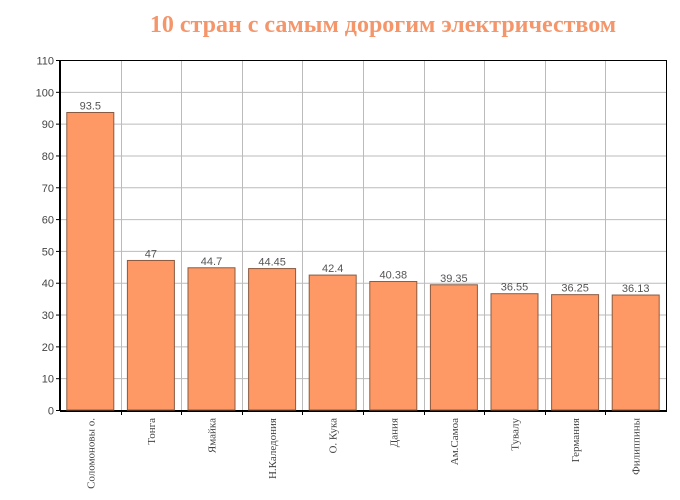 Image resolution: width=680 pixels, height=500 pixels. Describe the element at coordinates (516, 434) in the screenshot. I see `category-label: Тувалу` at that location.